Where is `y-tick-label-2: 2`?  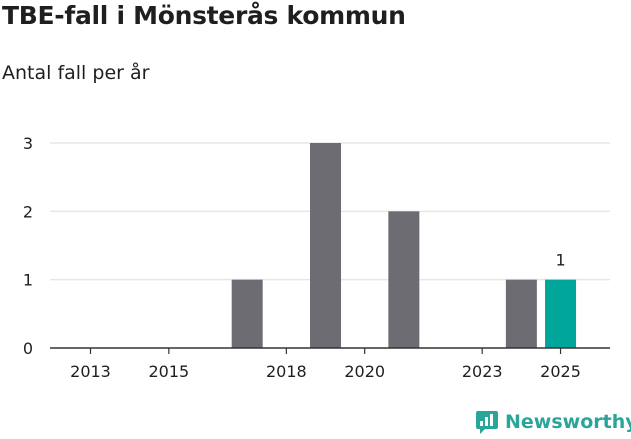
y-tick-label-2: 2 is located at coordinates (28, 211).